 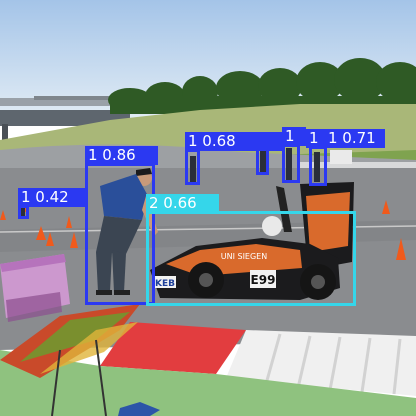 I want to click on grandstand, so click(x=65, y=120).